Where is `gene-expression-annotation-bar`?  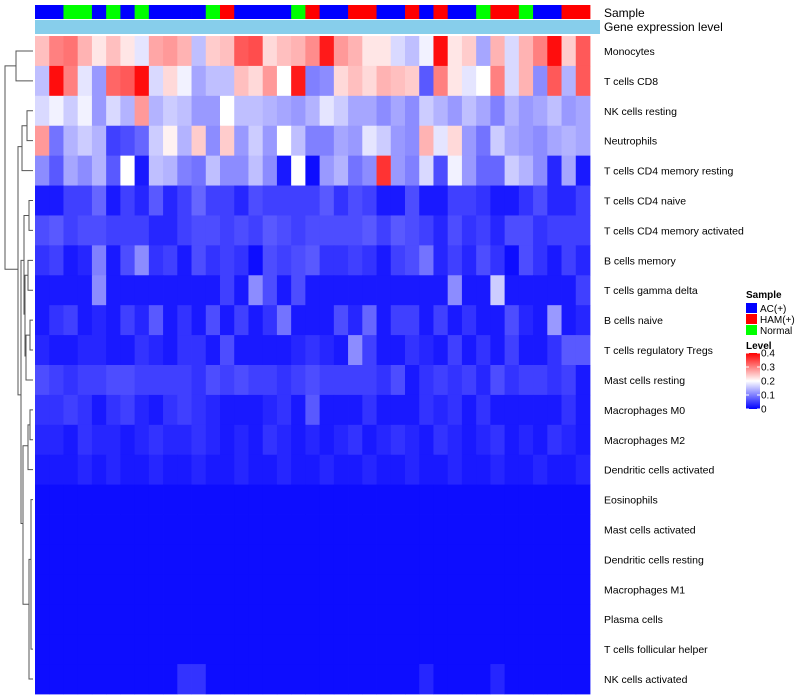 gene-expression-annotation-bar is located at coordinates (317, 27).